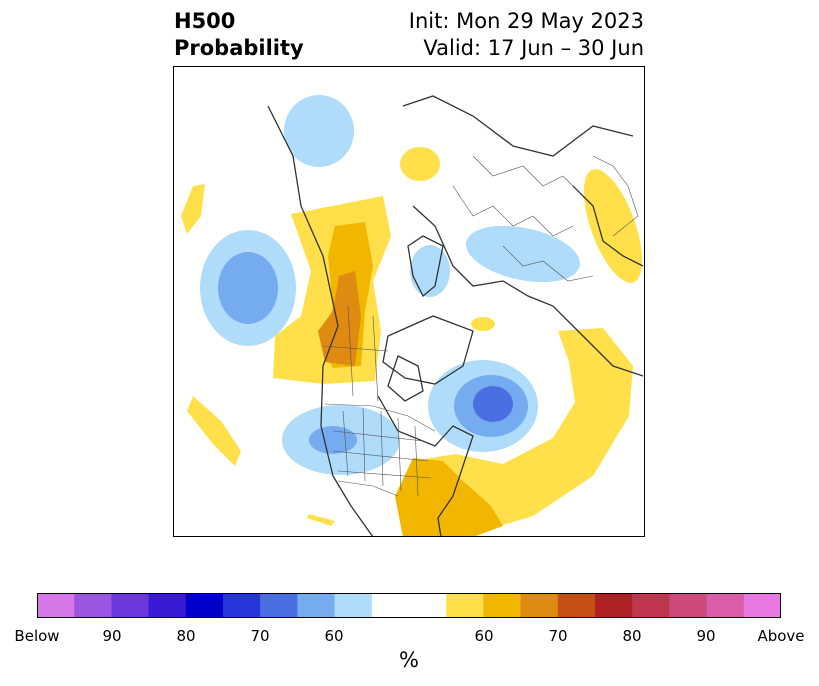 The image size is (819, 686). What do you see at coordinates (319, 131) in the screenshot?
I see `anomaly-below-nw-canada` at bounding box center [319, 131].